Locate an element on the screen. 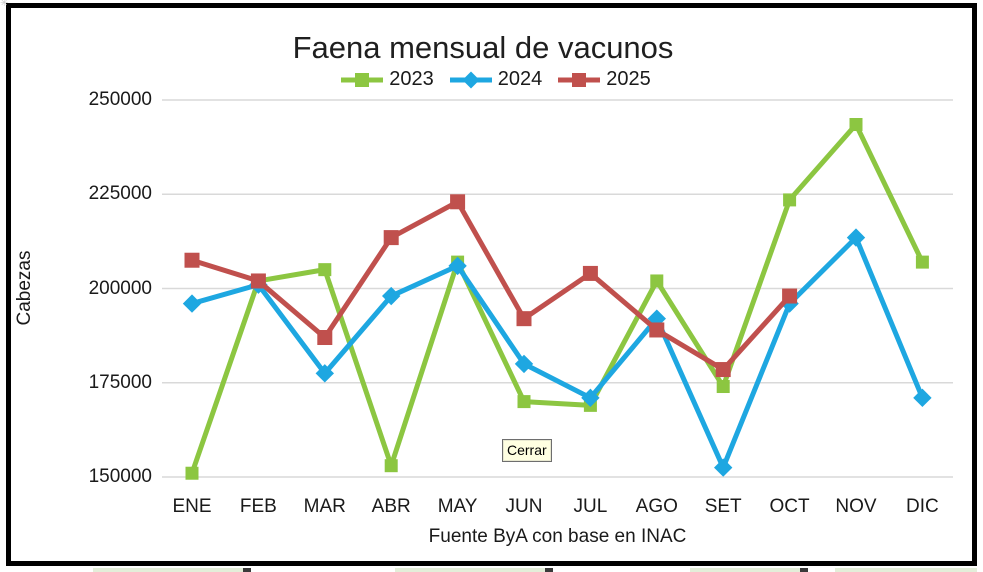 Image resolution: width=983 pixels, height=572 pixels. y-tick-label-250000: 250000 is located at coordinates (120, 99).